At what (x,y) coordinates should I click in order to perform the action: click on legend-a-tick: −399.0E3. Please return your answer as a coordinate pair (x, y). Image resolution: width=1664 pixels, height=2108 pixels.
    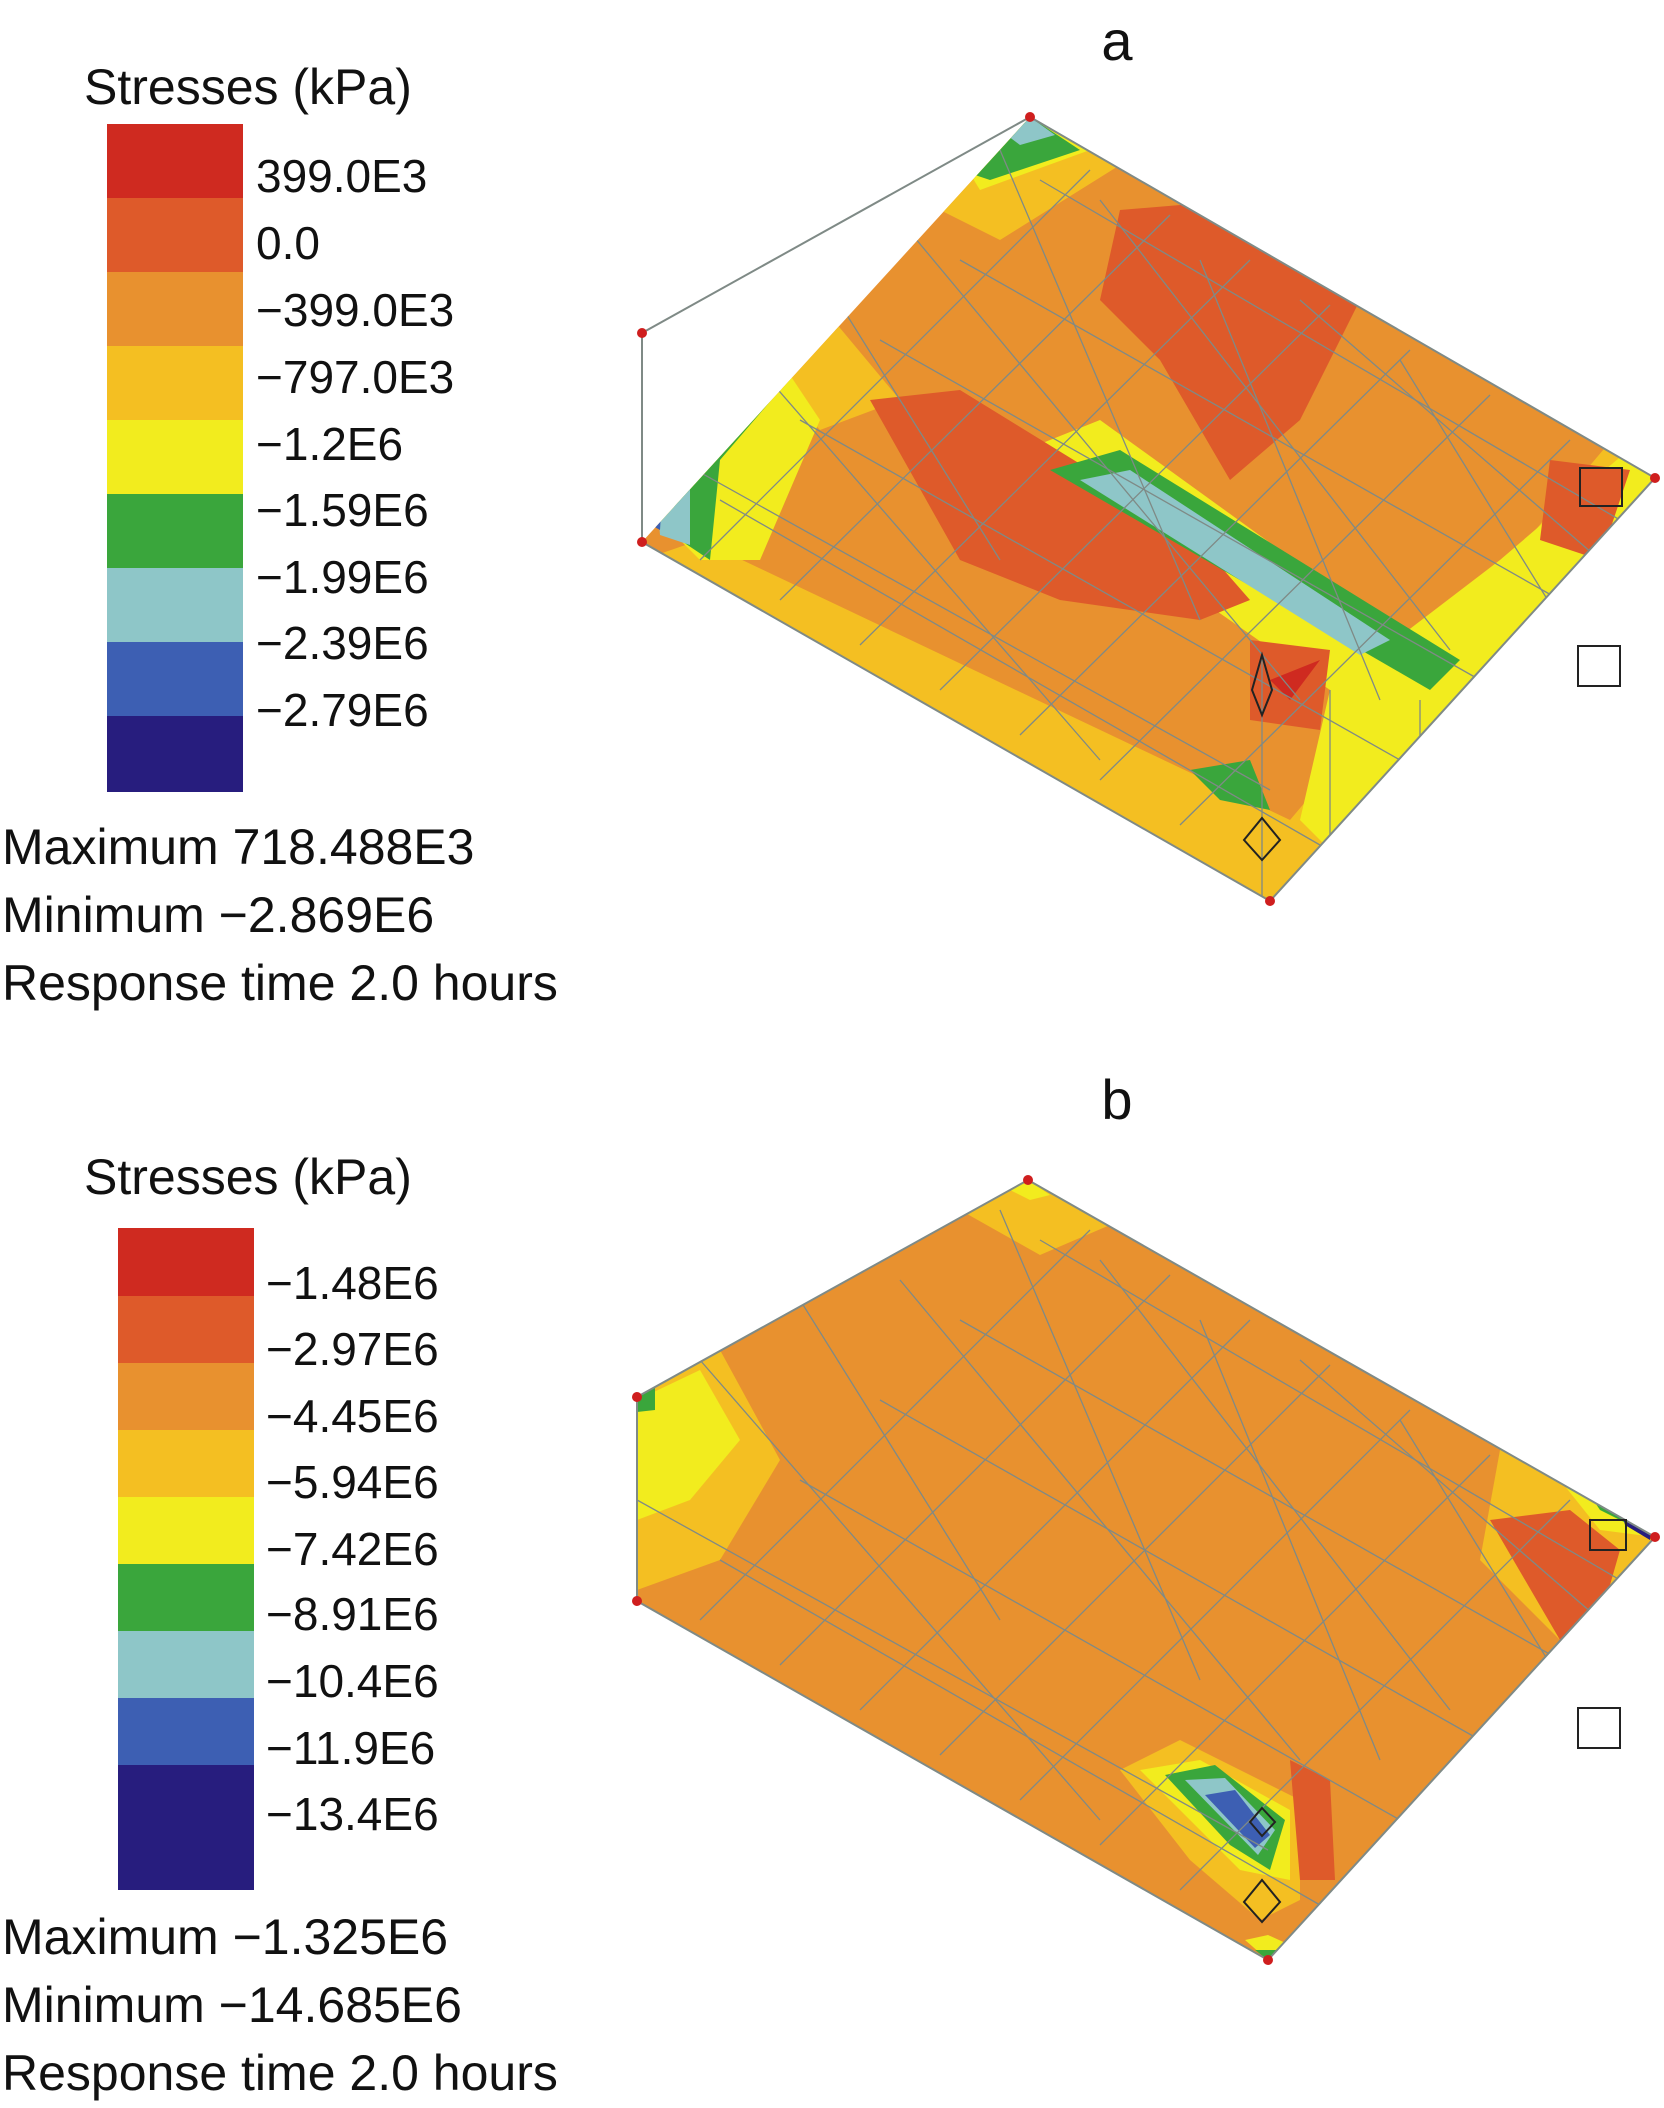
    Looking at the image, I should click on (355, 310).